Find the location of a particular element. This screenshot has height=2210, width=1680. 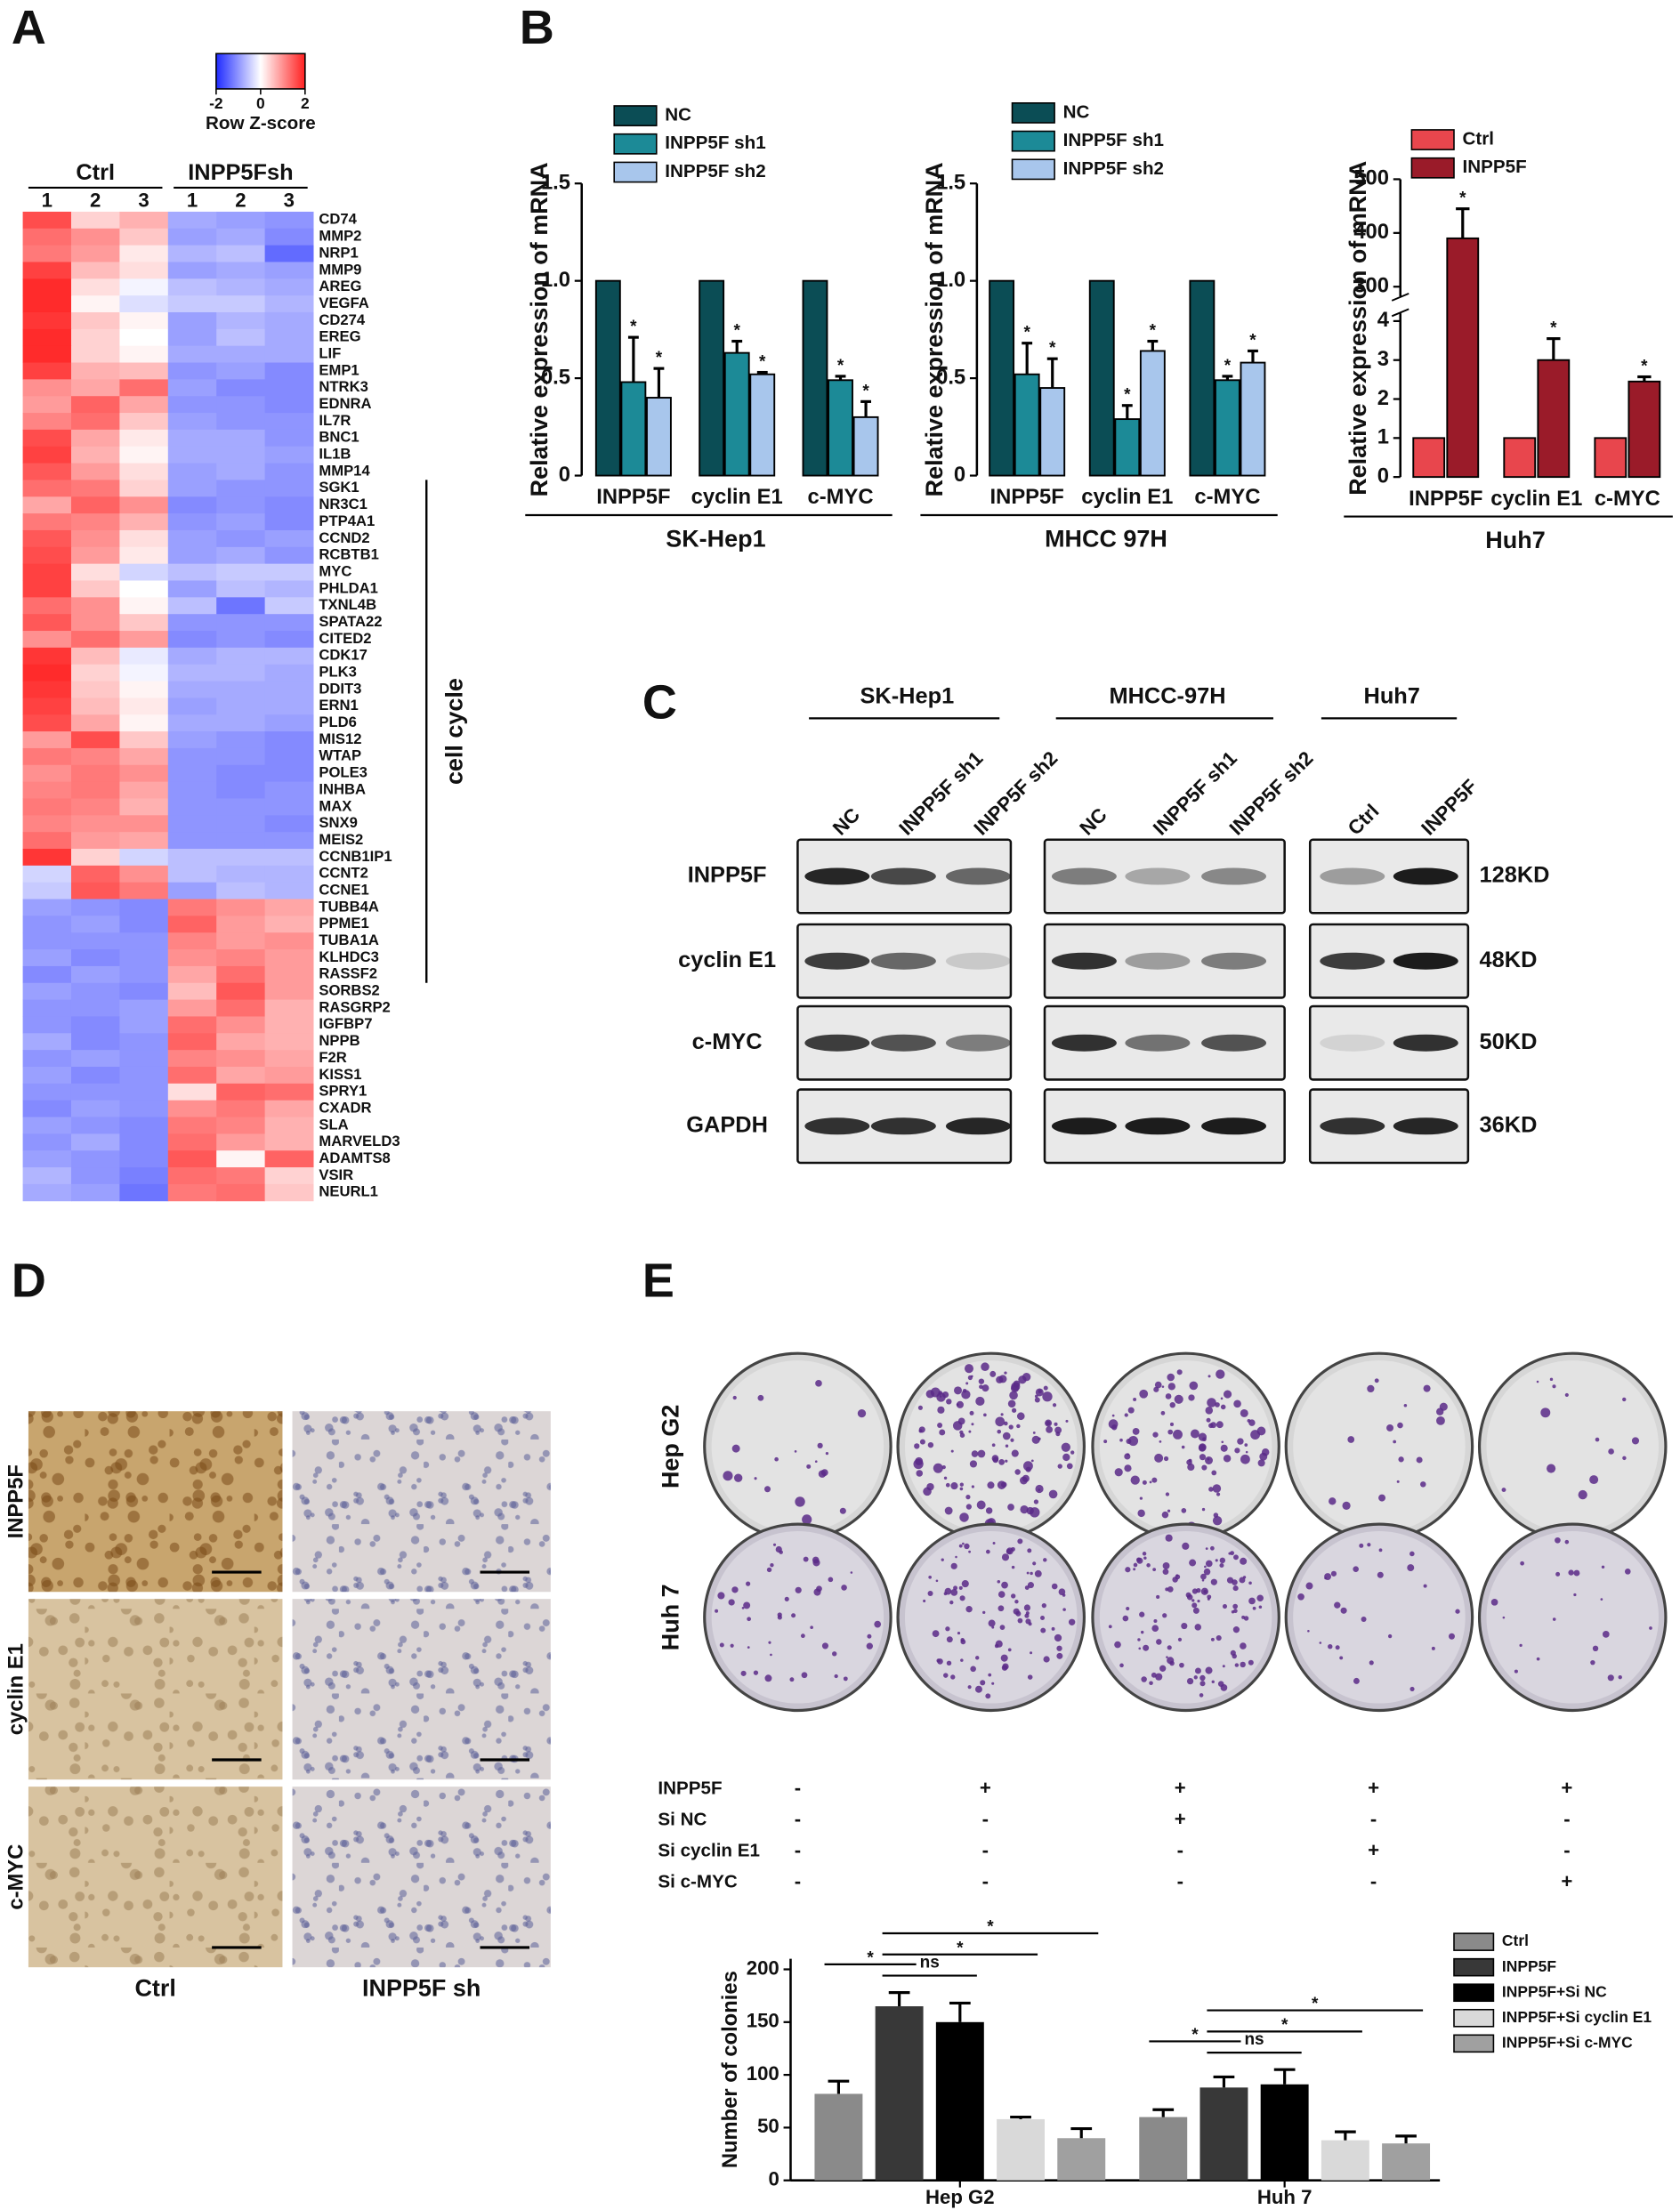

comparison-label: * is located at coordinates (990, 1927).